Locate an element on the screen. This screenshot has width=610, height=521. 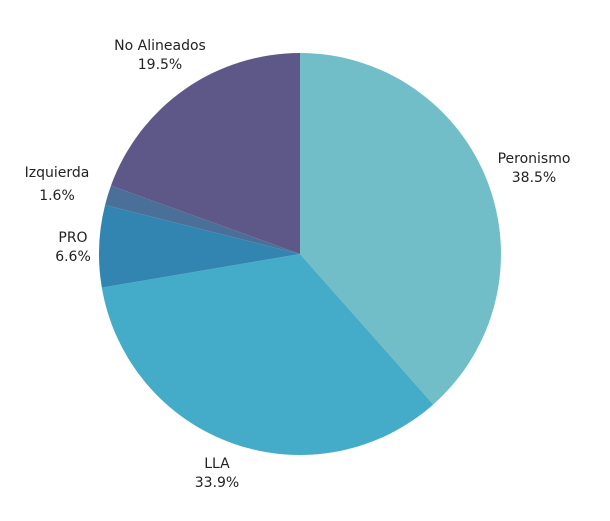
pie-slice-no-alineados is located at coordinates (205, 153).